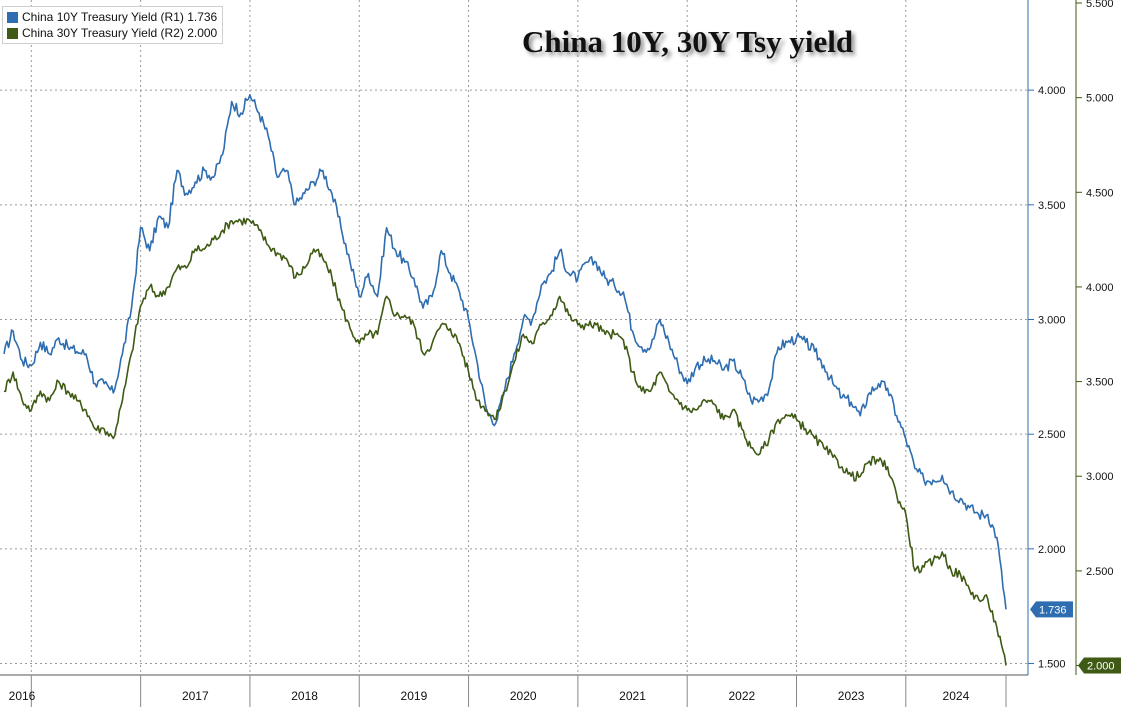  What do you see at coordinates (1100, 193) in the screenshot?
I see `r2-tick-label: 4.500` at bounding box center [1100, 193].